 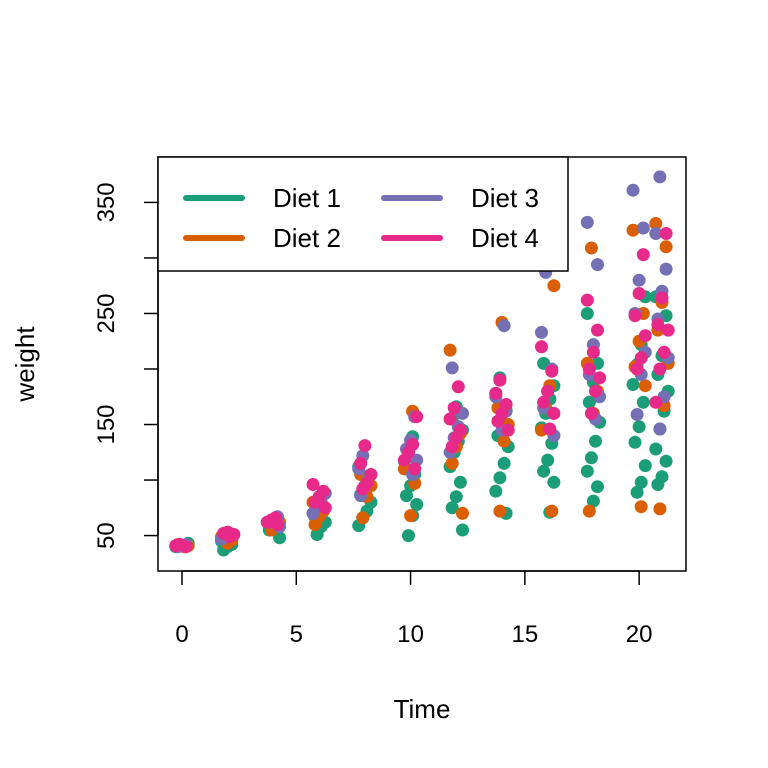 What do you see at coordinates (639, 634) in the screenshot?
I see `x-tick-label: 20` at bounding box center [639, 634].